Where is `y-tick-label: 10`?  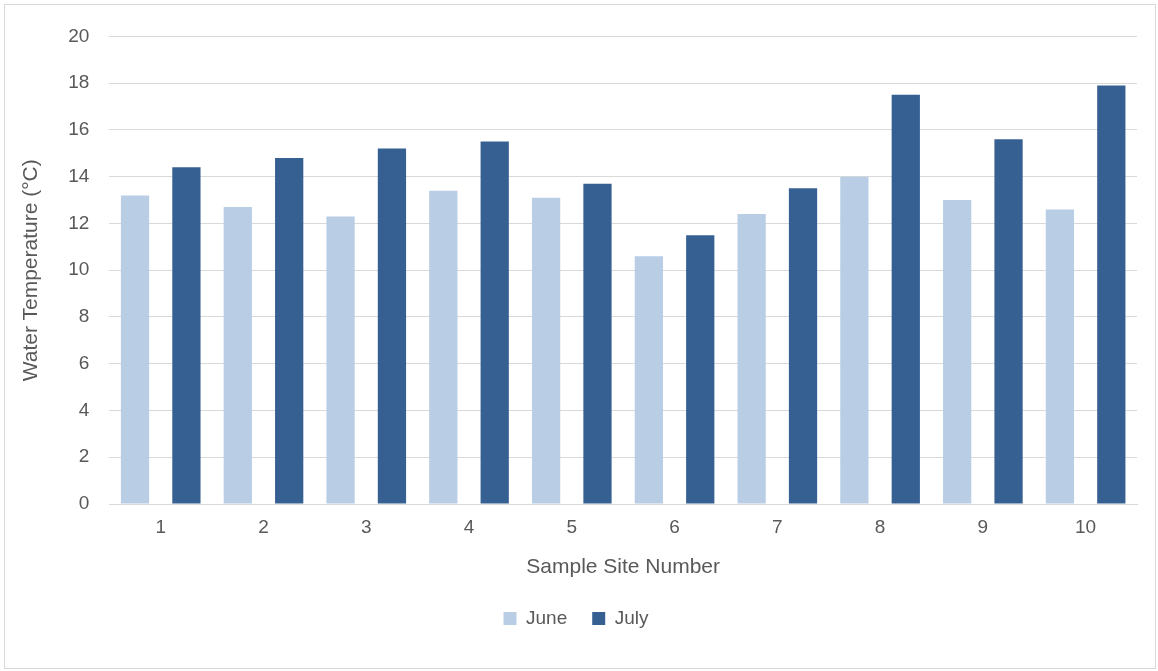 y-tick-label: 10 is located at coordinates (79, 269).